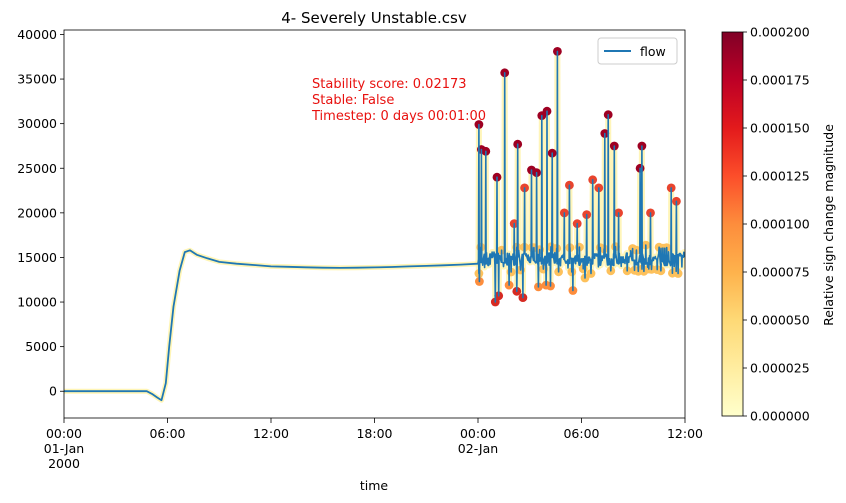  Describe the element at coordinates (64, 448) in the screenshot. I see `x-tick-label: 01-Jan` at that location.